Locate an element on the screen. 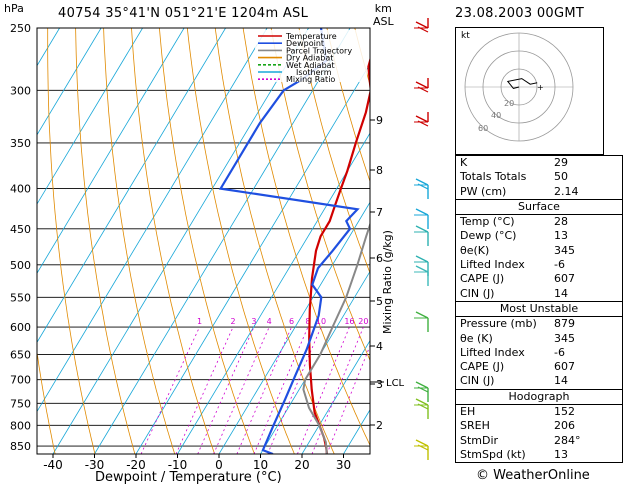 The height and width of the screenshot is (486, 629). km-tick-label: 6 is located at coordinates (379, 258).